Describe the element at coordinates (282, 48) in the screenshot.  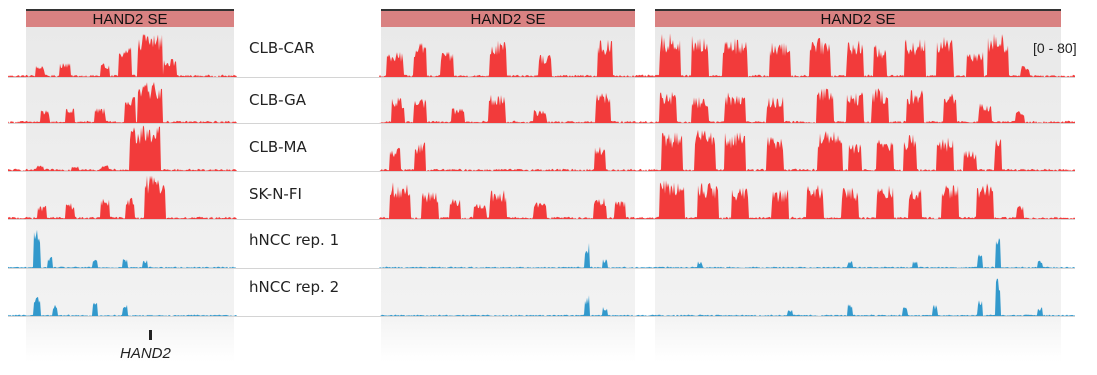
I see `track-label-clb-car: CLB-CAR` at that location.